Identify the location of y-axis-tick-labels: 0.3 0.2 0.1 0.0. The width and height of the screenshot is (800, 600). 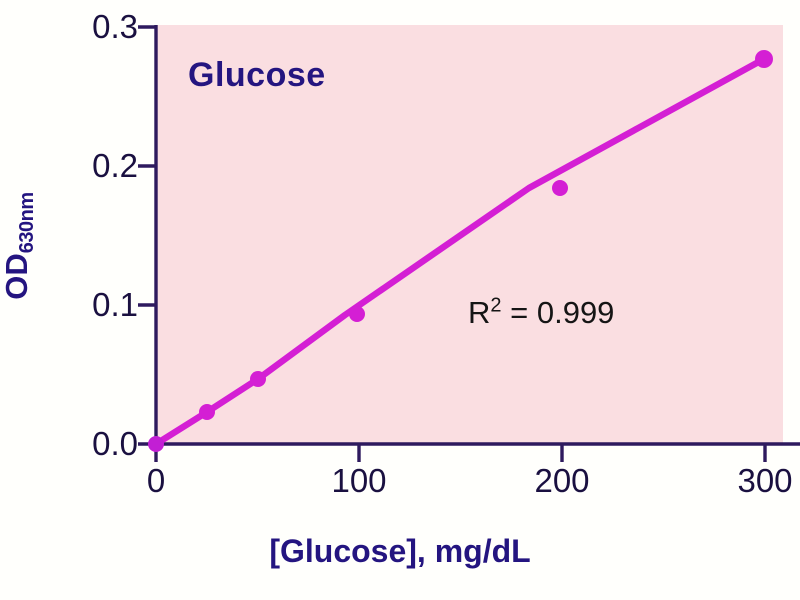
(79, 300).